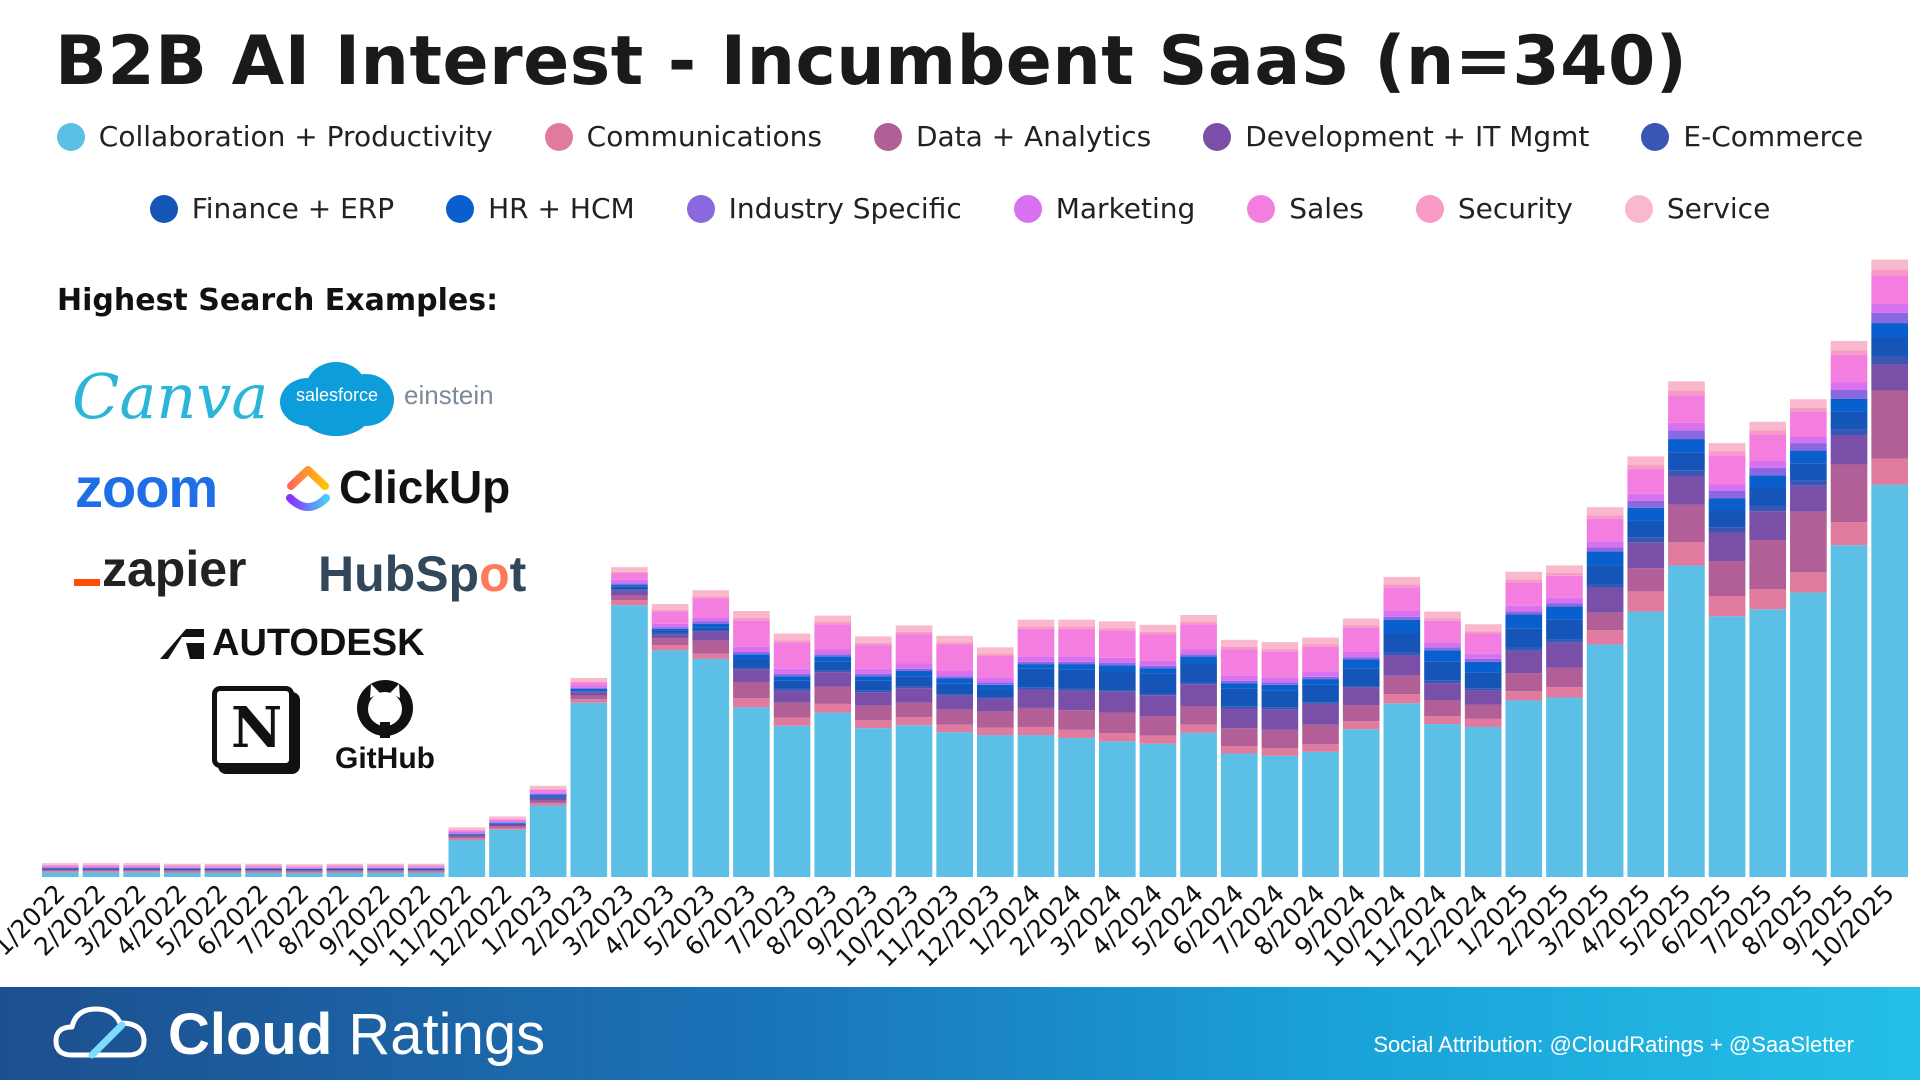 The image size is (1920, 1080). What do you see at coordinates (1752, 136) in the screenshot?
I see `legend-item: E-Commerce` at bounding box center [1752, 136].